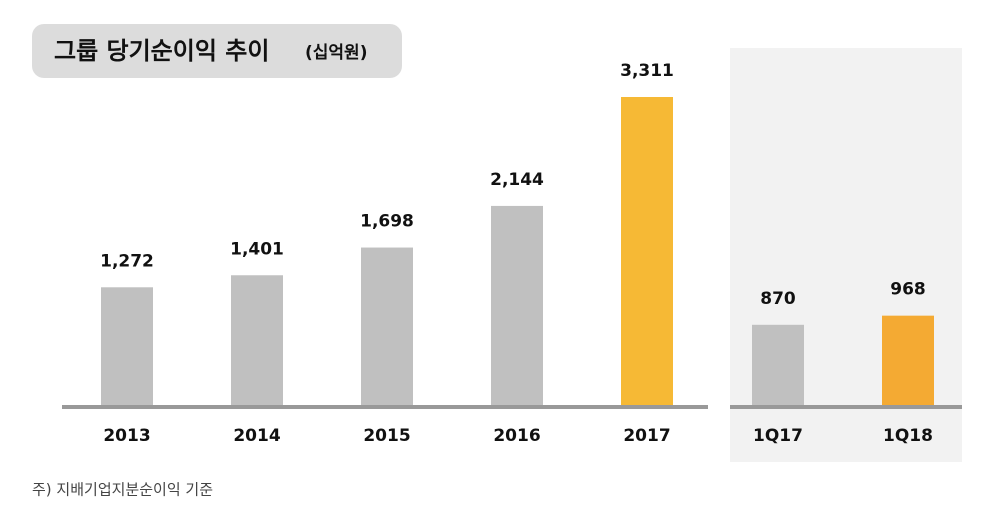 The width and height of the screenshot is (1000, 523). I want to click on title-box, so click(217, 51).